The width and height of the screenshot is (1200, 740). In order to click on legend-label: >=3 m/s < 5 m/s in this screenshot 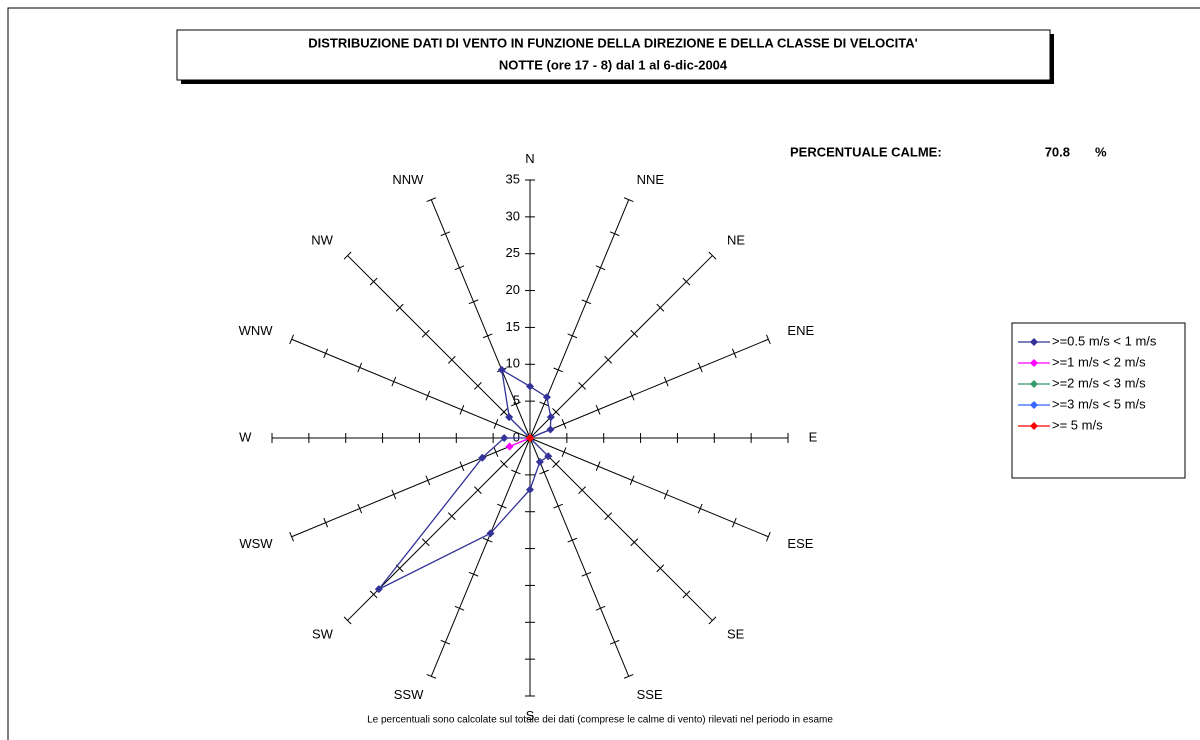, I will do `click(1099, 403)`.